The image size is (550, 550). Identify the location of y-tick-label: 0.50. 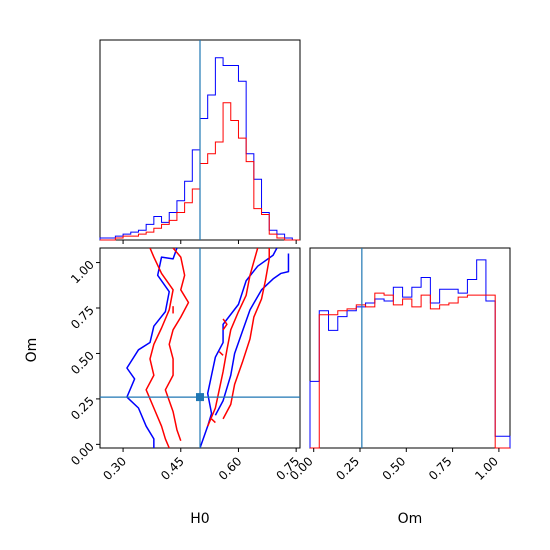
(82, 363).